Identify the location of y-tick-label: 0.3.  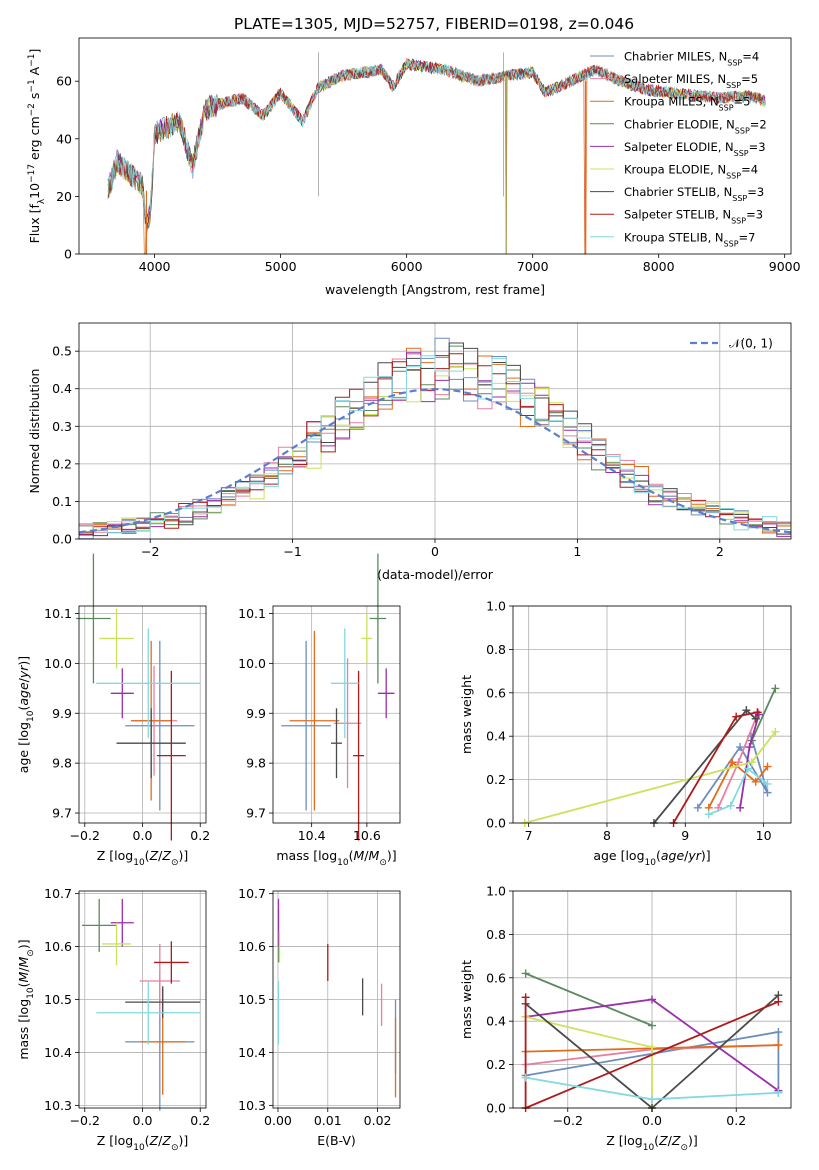
(62, 426).